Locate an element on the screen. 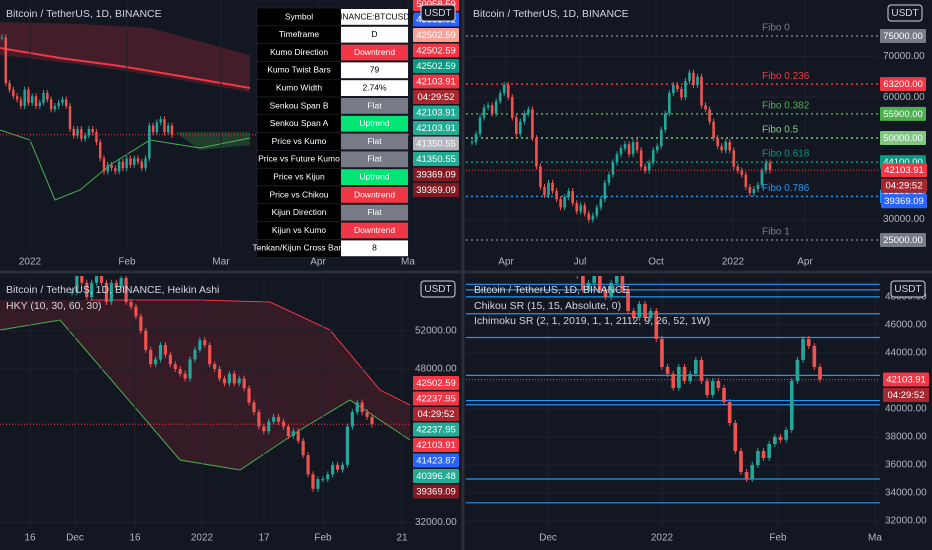 This screenshot has width=932, height=550. table-label: Kumo Twist Bars is located at coordinates (299, 70).